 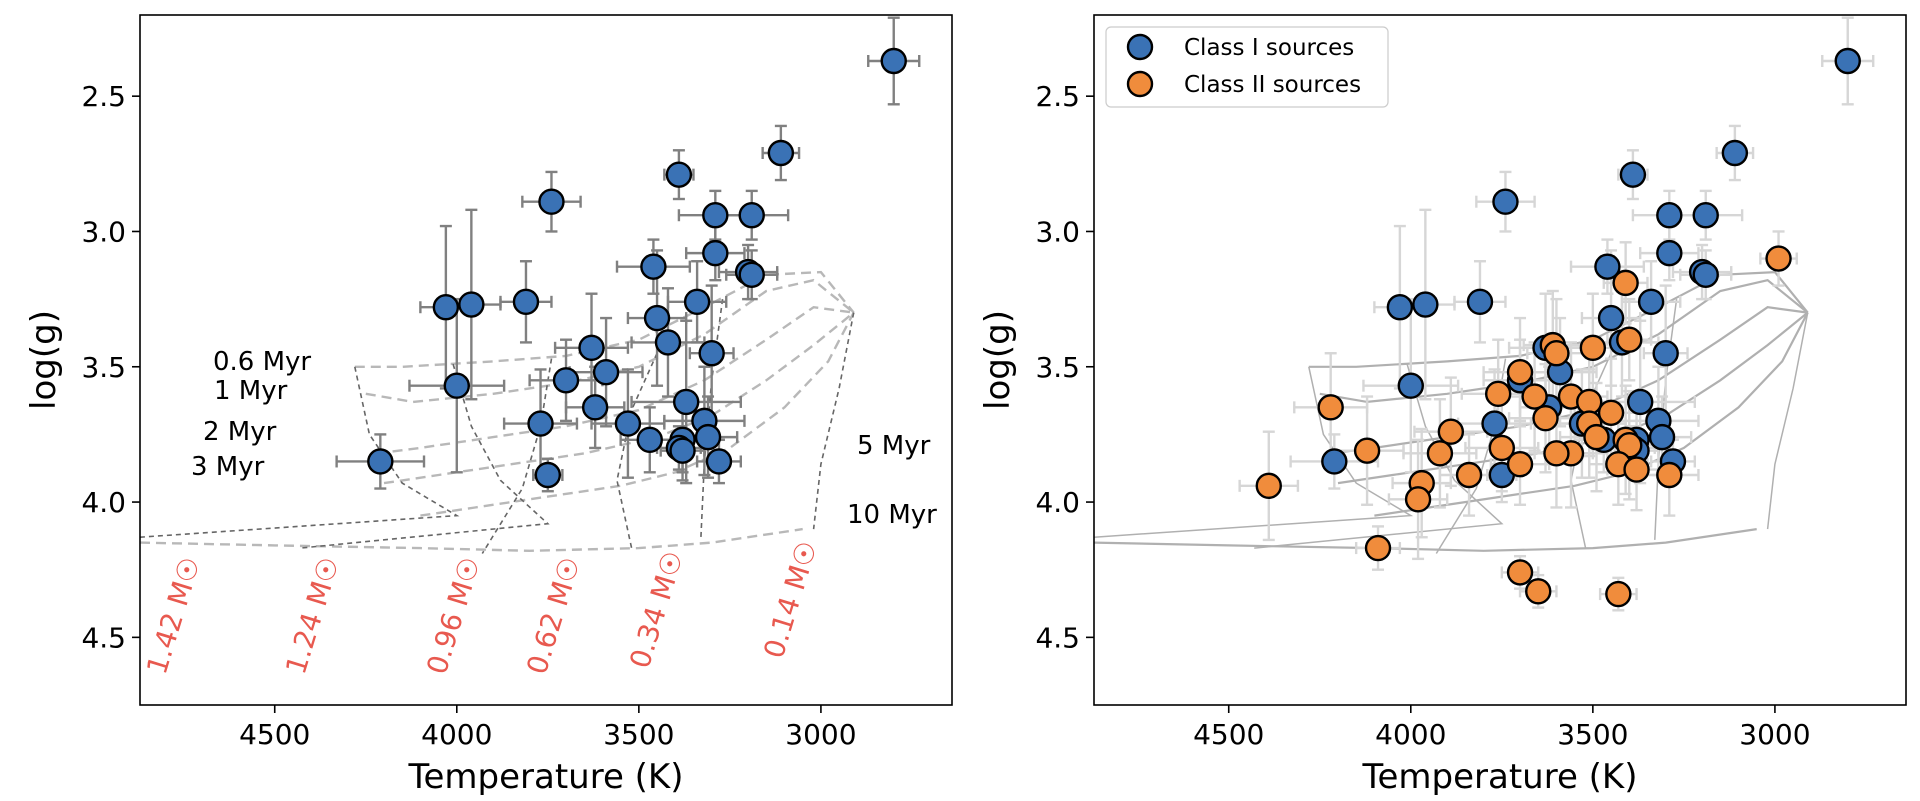 I want to click on left-x-tick-label-0: 4500, so click(x=274, y=734).